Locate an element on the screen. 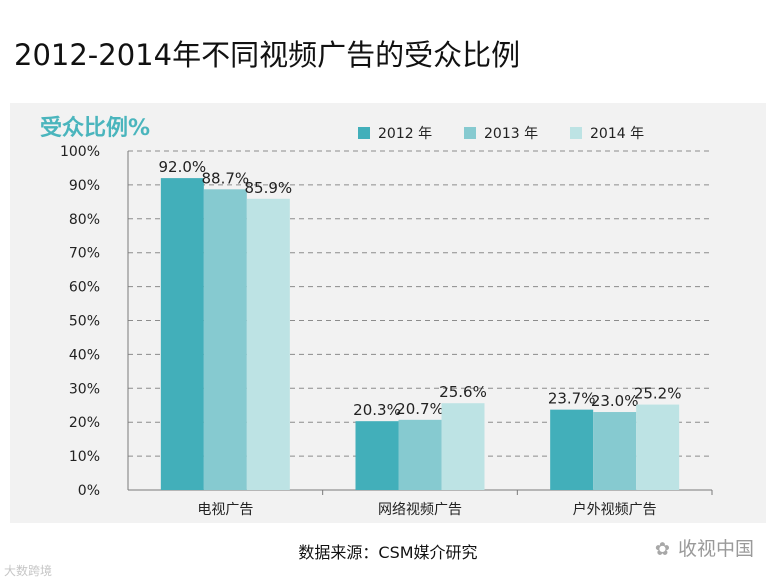 The height and width of the screenshot is (584, 776). y-tick-label: 60% is located at coordinates (84, 288).